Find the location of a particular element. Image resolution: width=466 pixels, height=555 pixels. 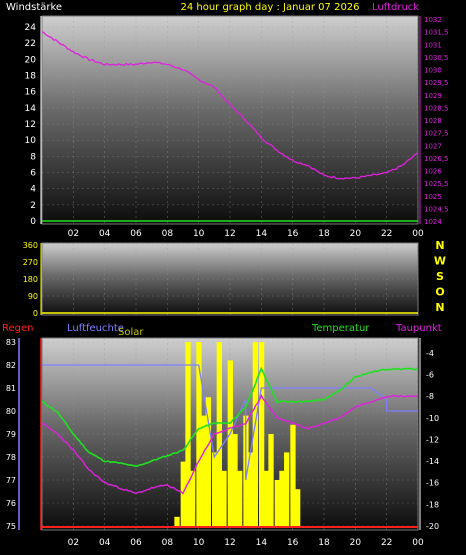

left-tick-label: 20 is located at coordinates (31, 60).